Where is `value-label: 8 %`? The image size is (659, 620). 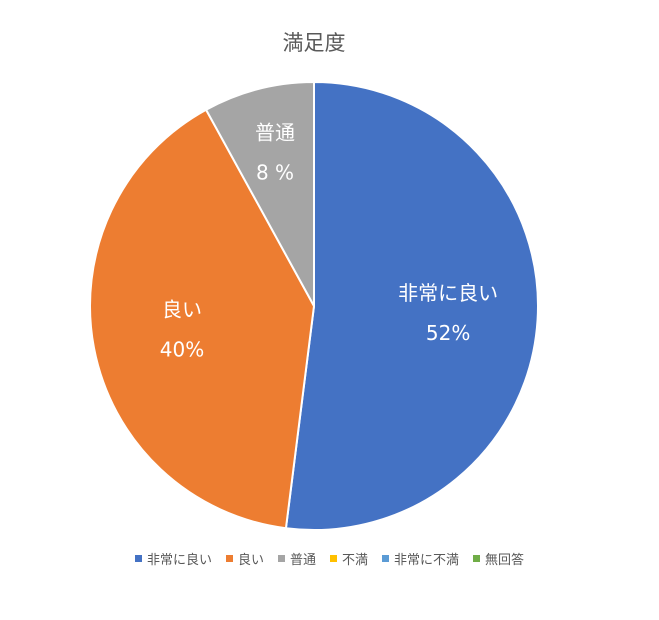 value-label: 8 % is located at coordinates (275, 173).